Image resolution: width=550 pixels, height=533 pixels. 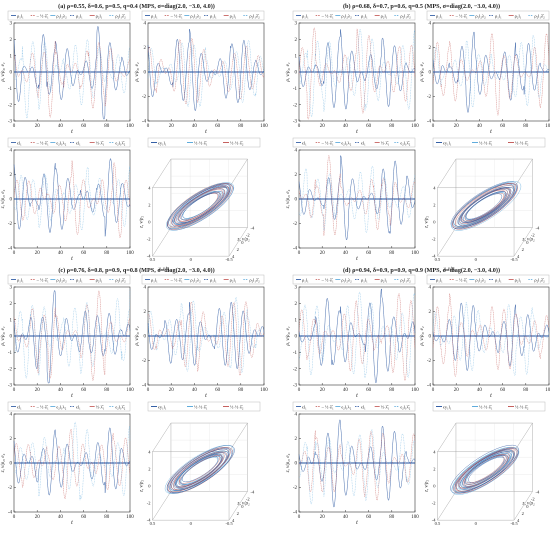 I want to click on g3-p1-xlabel: t, so click(x=491, y=396).